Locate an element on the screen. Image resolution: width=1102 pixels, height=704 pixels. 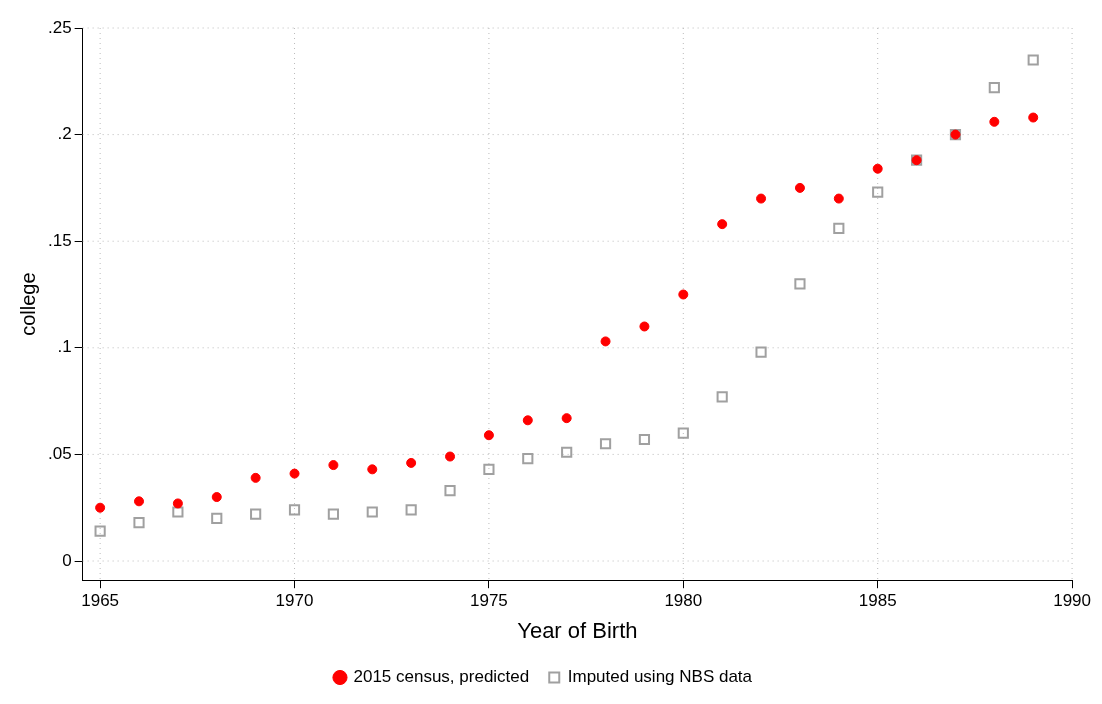
y-tick-label: .15 is located at coordinates (59, 240).